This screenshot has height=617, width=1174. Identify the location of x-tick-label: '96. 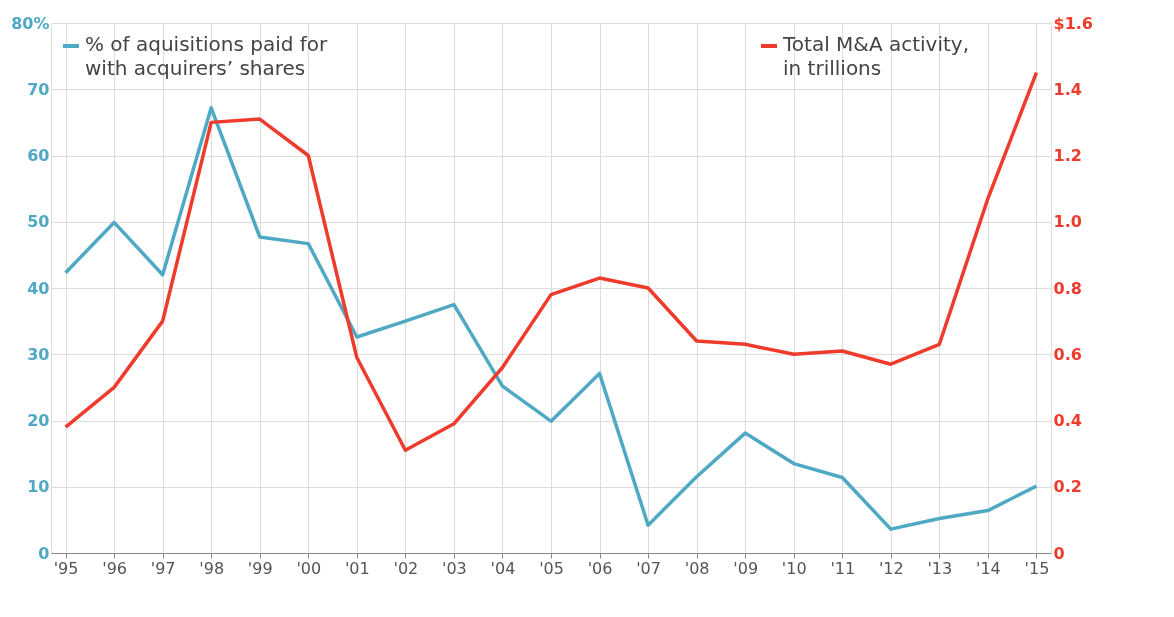
(114, 568).